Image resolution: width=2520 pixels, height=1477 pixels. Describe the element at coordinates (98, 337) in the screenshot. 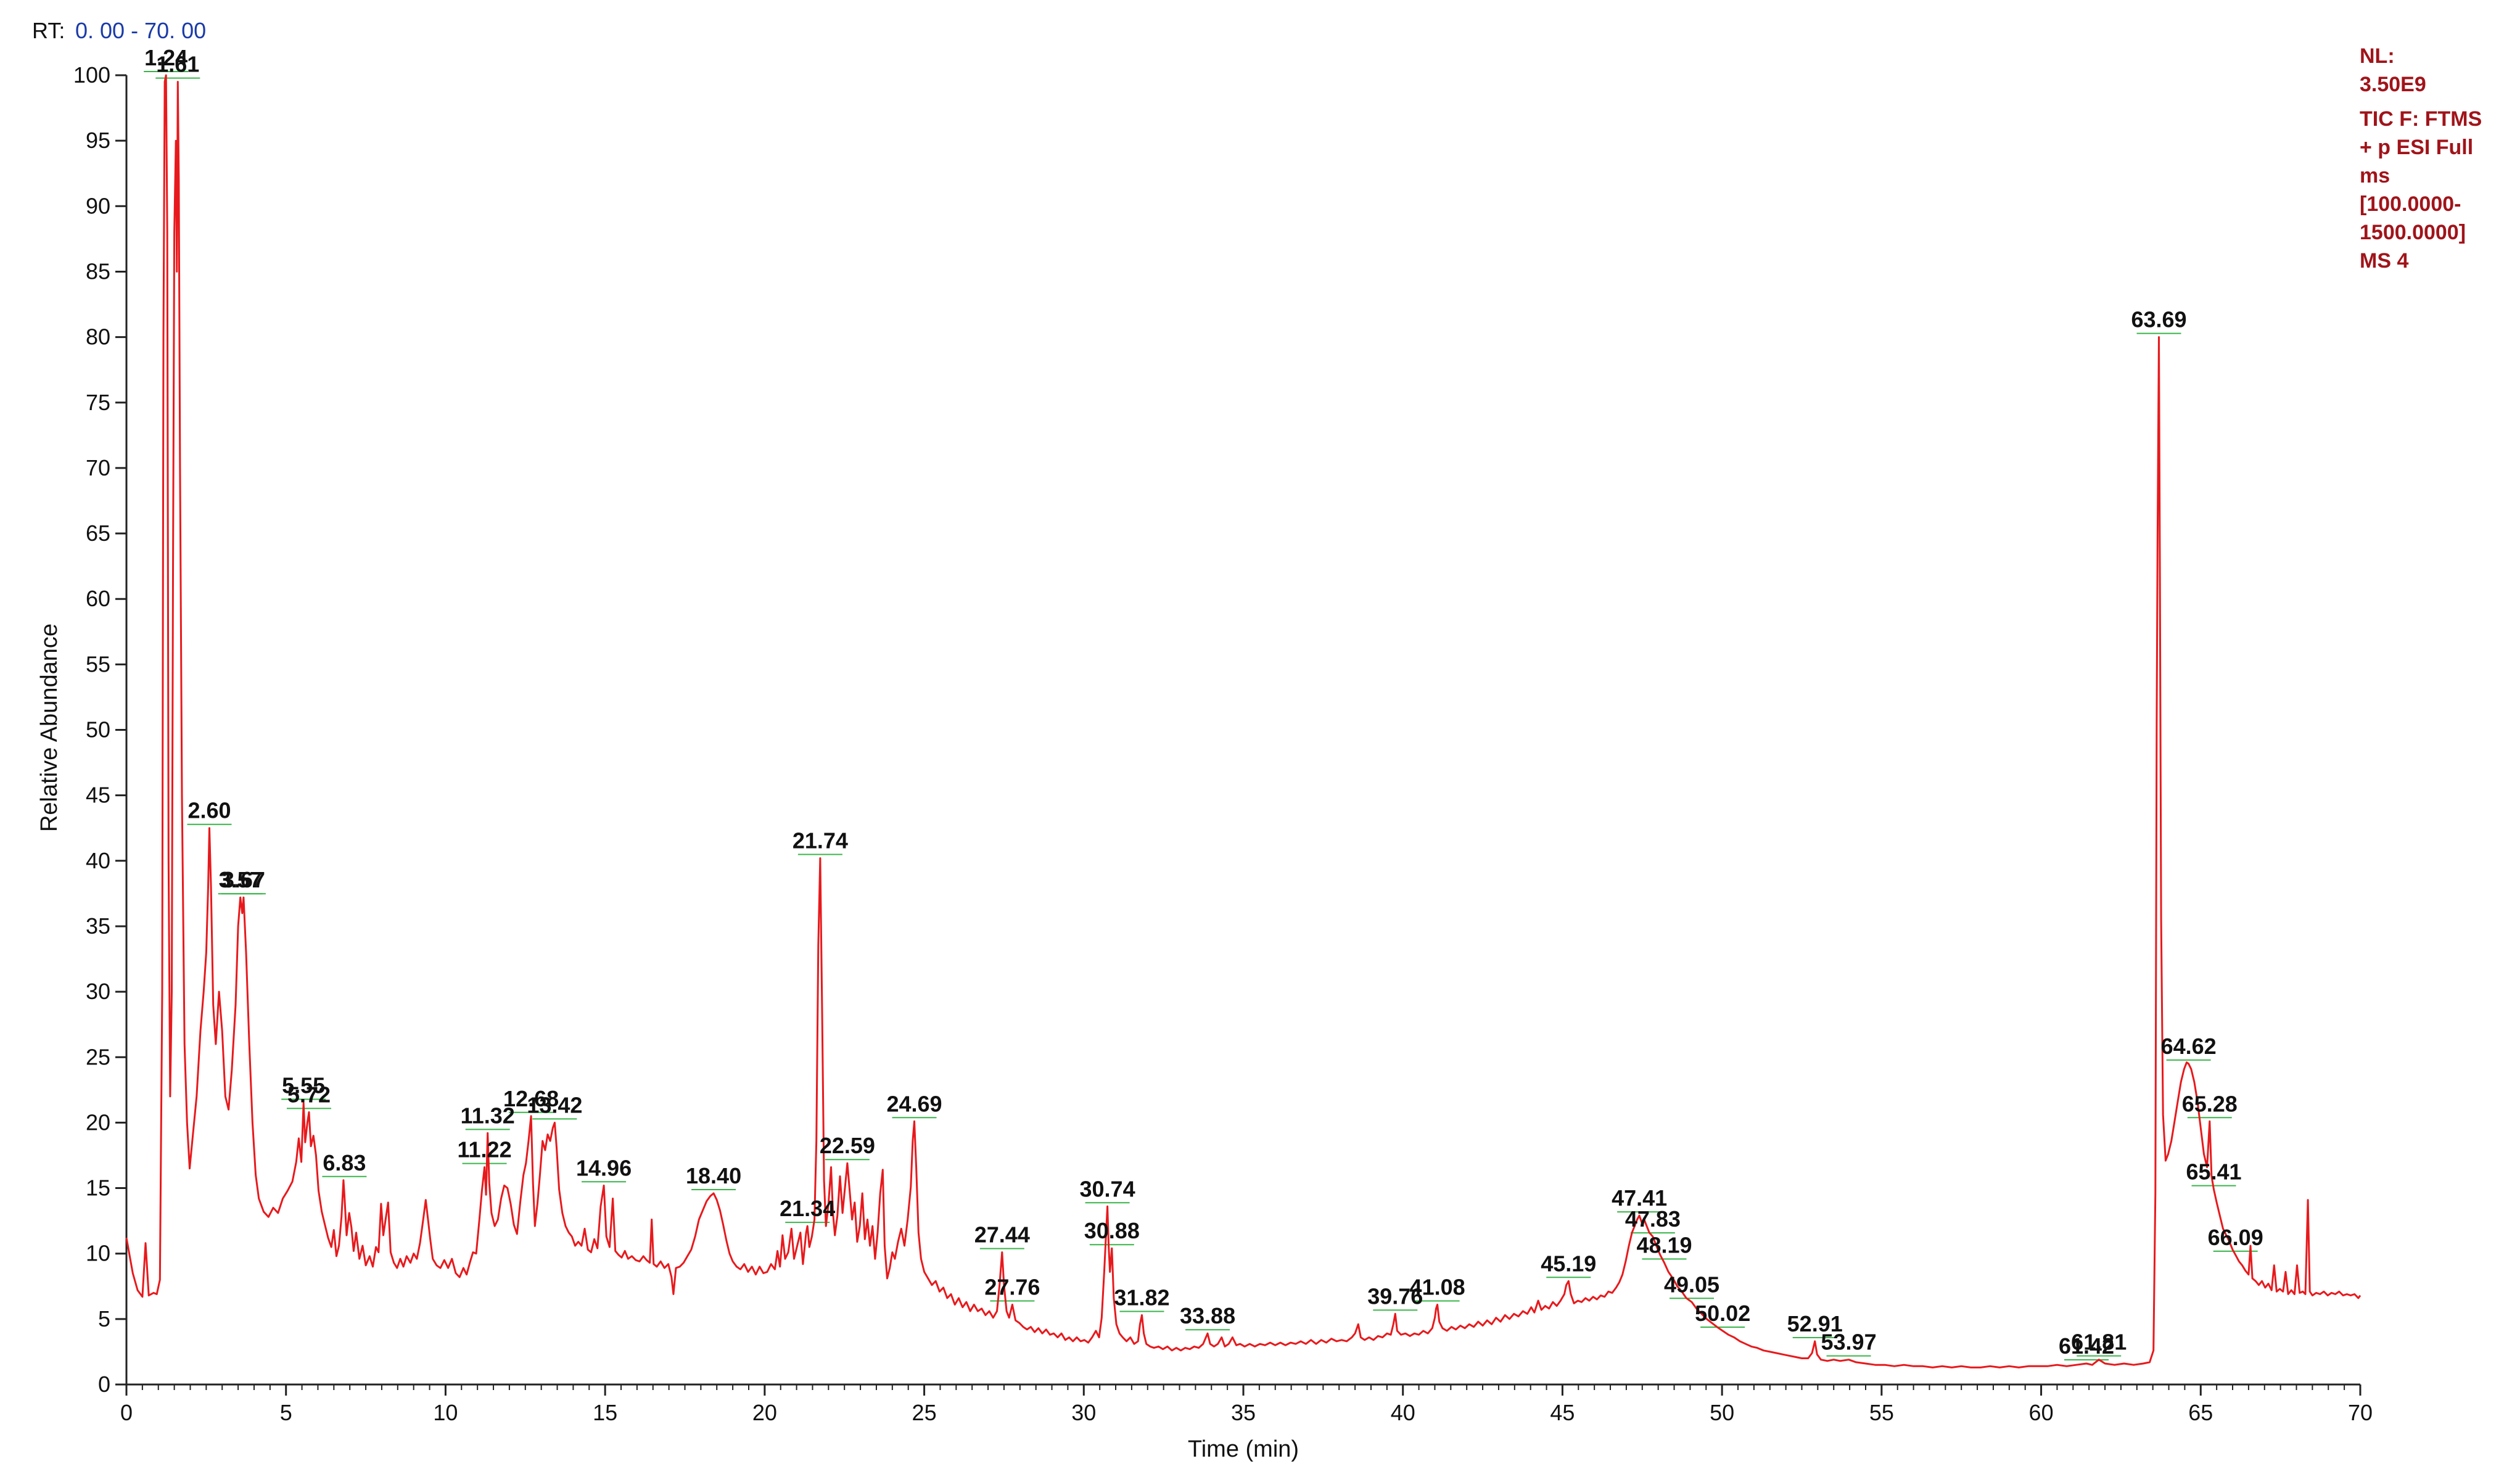

I see `y-tick-label: 80` at that location.